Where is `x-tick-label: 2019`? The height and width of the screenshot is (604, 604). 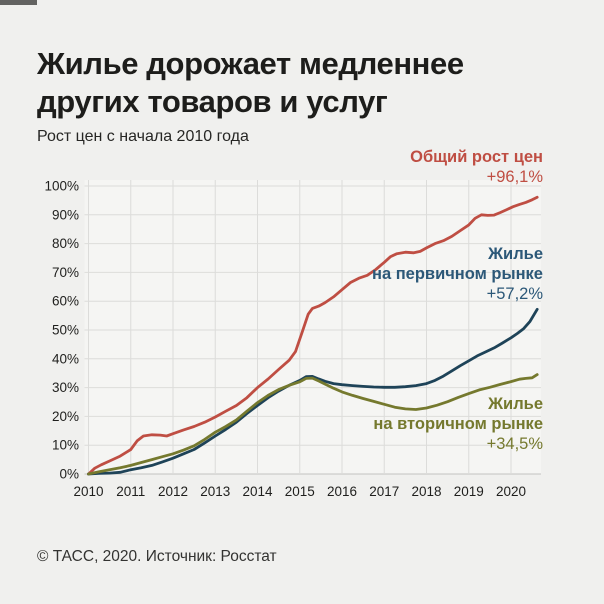
x-tick-label: 2019 is located at coordinates (469, 491).